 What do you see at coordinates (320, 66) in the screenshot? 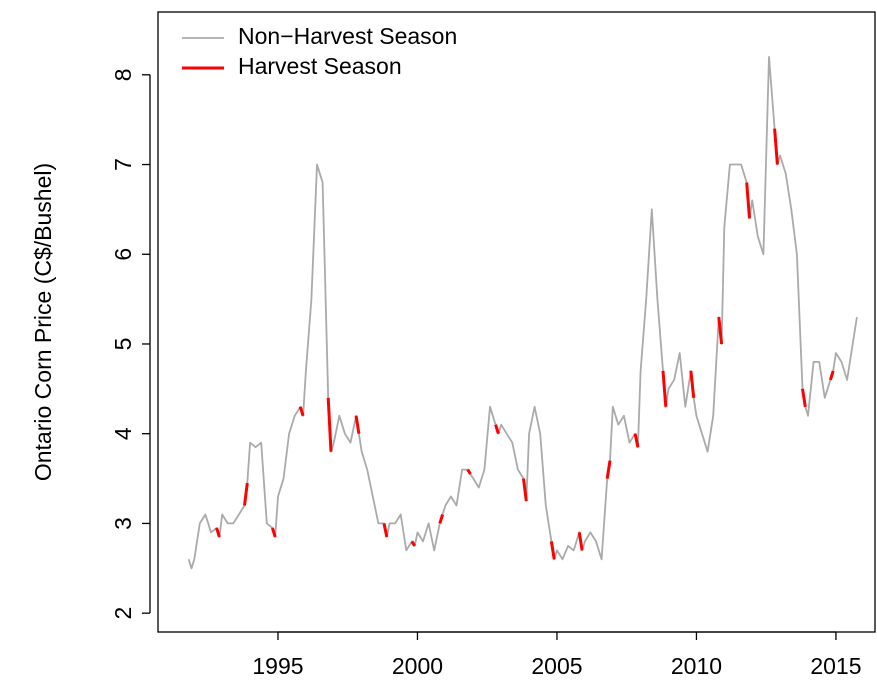
I see `legend-label: Harvest Season` at bounding box center [320, 66].